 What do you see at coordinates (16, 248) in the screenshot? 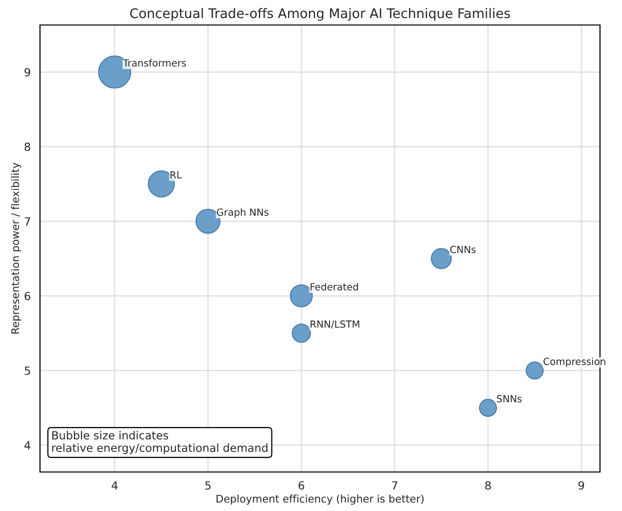
I see `y-axis-title: Representation power / flexibility` at bounding box center [16, 248].